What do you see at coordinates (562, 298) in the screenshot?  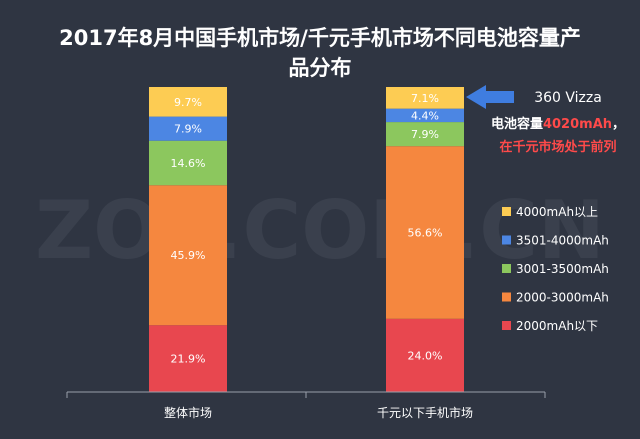 I see `legend-label: 2000-3000mAh` at bounding box center [562, 298].